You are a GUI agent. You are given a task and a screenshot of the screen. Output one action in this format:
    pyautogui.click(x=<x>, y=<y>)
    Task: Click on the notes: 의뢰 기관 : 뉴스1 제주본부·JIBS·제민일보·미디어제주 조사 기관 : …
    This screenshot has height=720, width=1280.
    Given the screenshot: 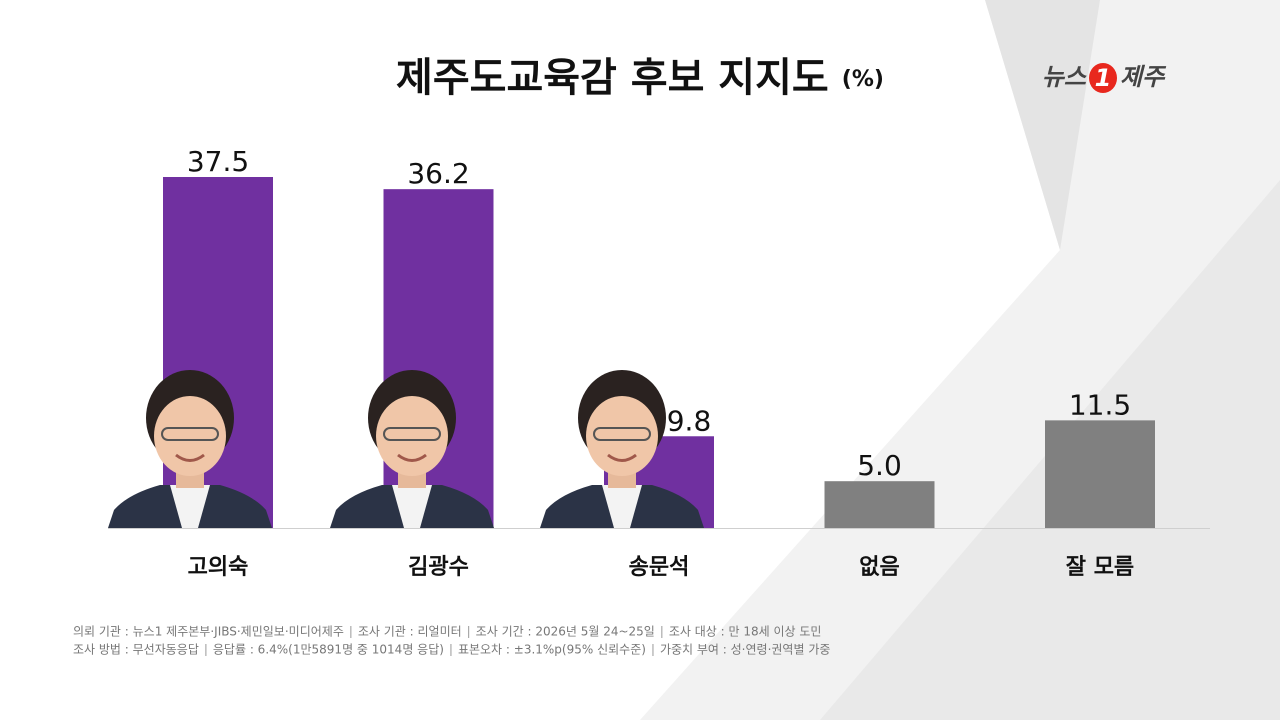 What is the action you would take?
    pyautogui.click(x=451, y=641)
    